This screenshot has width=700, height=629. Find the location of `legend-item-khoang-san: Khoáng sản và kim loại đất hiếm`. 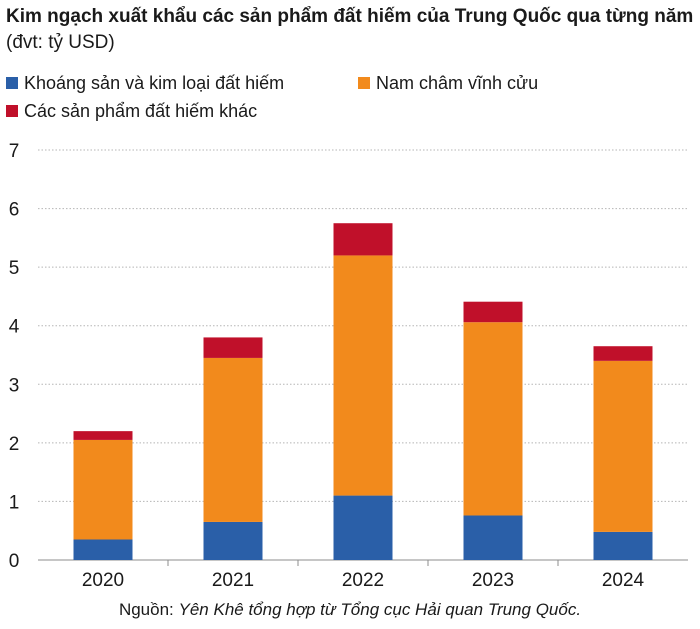

legend-item-khoang-san: Khoáng sản và kim loại đất hiếm is located at coordinates (145, 83).